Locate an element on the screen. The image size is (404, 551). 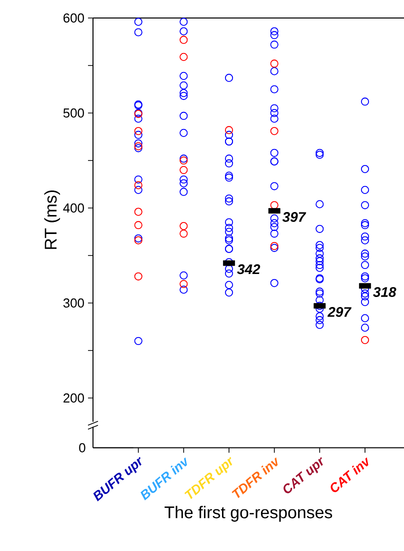
y-axis-title: RT (ms) is located at coordinates (52, 219).